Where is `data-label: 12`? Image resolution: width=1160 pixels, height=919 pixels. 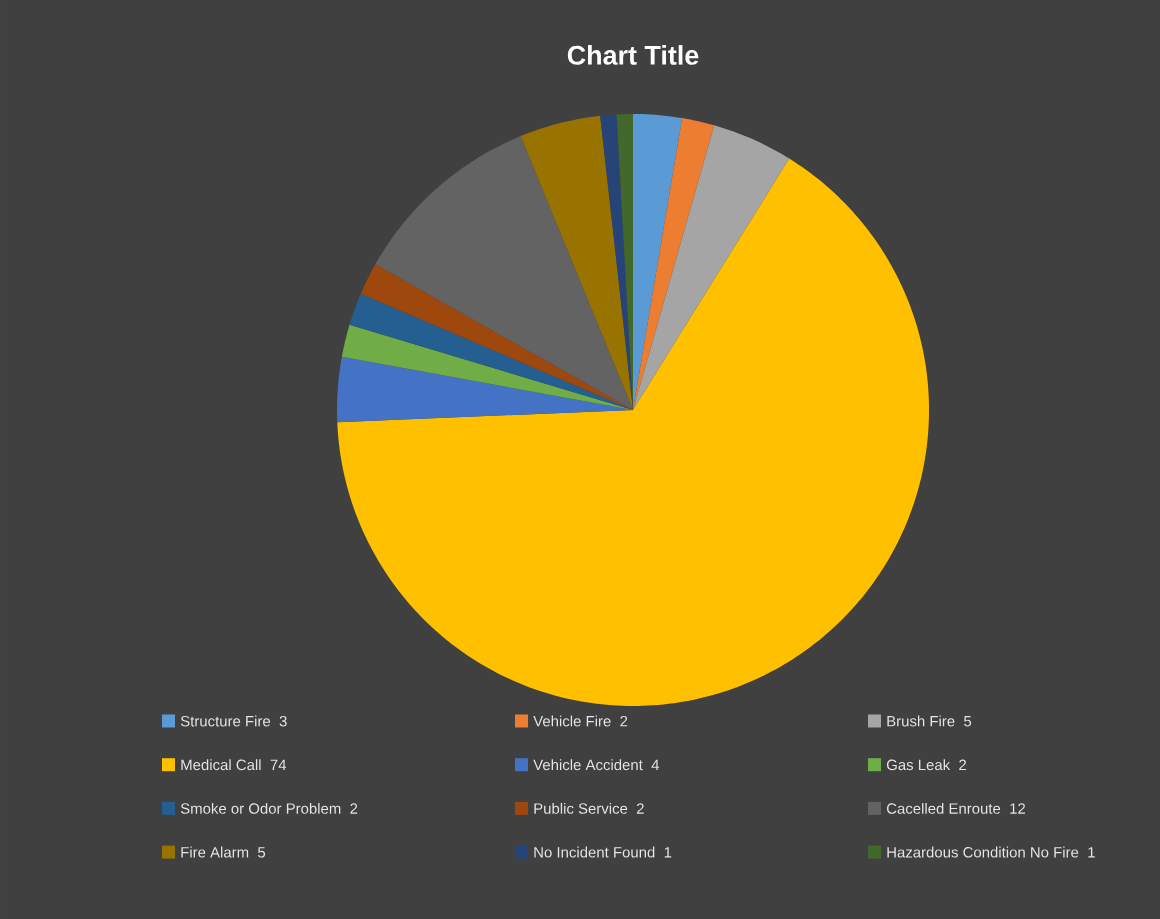 data-label: 12 is located at coordinates (1018, 808).